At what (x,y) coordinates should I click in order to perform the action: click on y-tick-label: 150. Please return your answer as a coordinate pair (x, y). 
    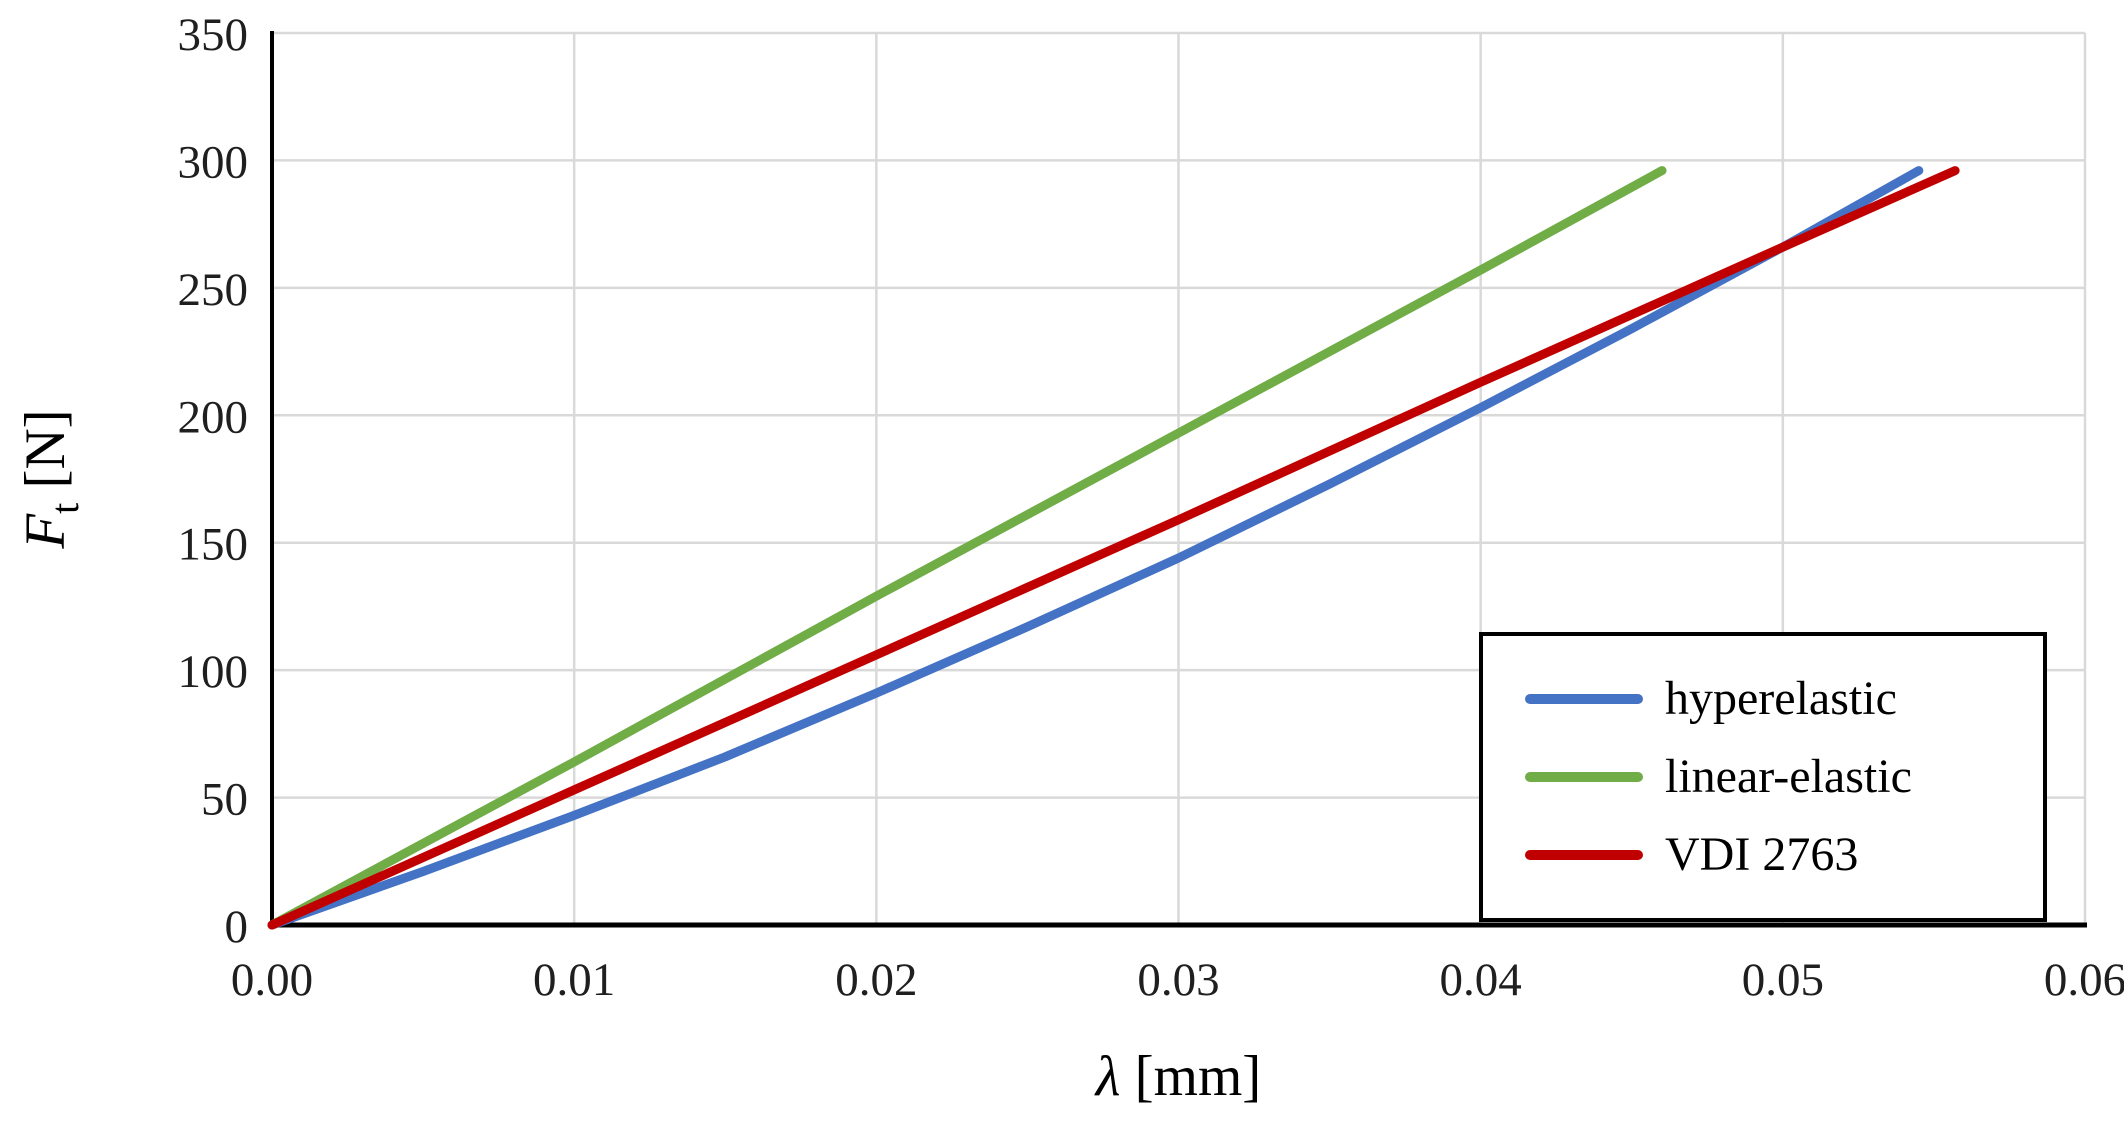
    Looking at the image, I should click on (213, 545).